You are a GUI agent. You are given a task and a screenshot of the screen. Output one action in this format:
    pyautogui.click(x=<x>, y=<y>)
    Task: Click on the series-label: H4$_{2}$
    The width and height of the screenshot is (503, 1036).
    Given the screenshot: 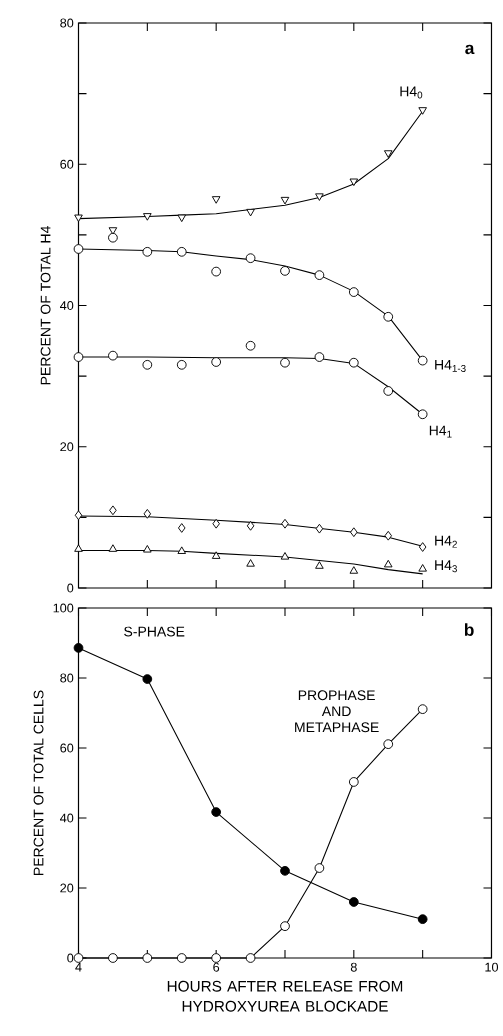 What is the action you would take?
    pyautogui.click(x=446, y=541)
    